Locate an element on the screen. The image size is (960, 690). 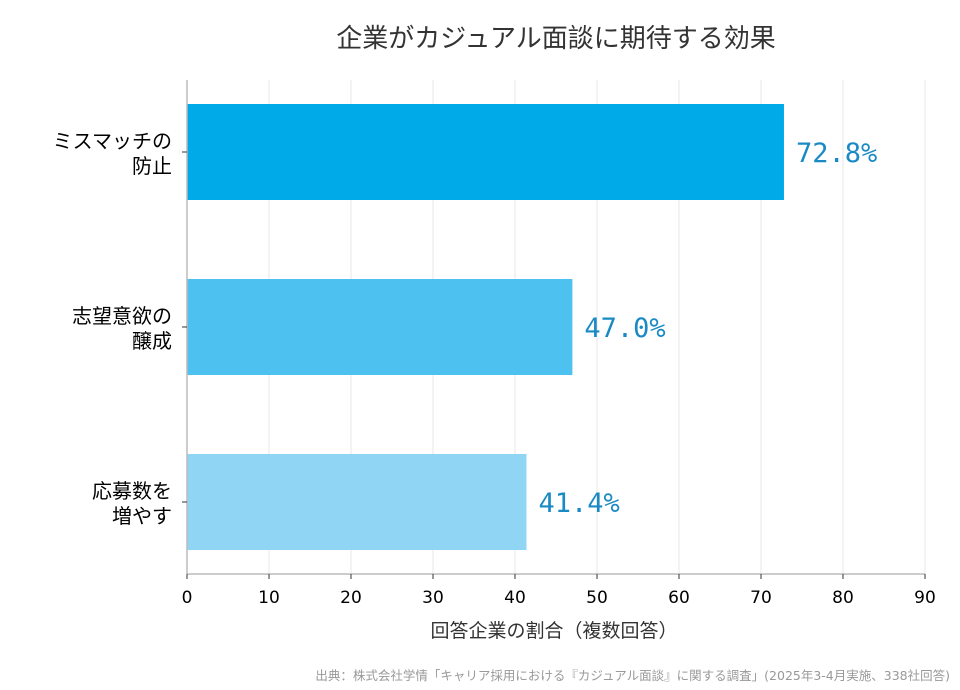
x-tick-label: 80 is located at coordinates (843, 598).